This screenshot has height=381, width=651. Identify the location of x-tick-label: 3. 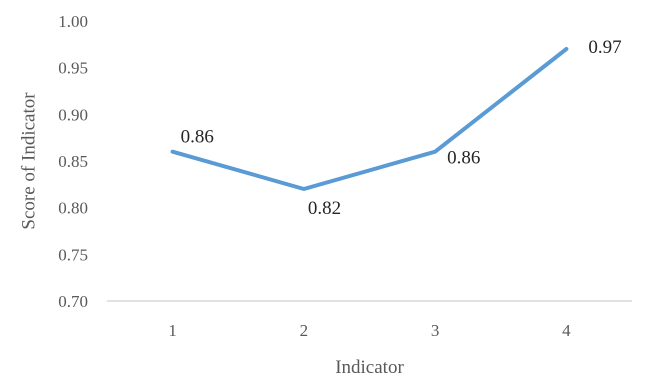
(435, 330).